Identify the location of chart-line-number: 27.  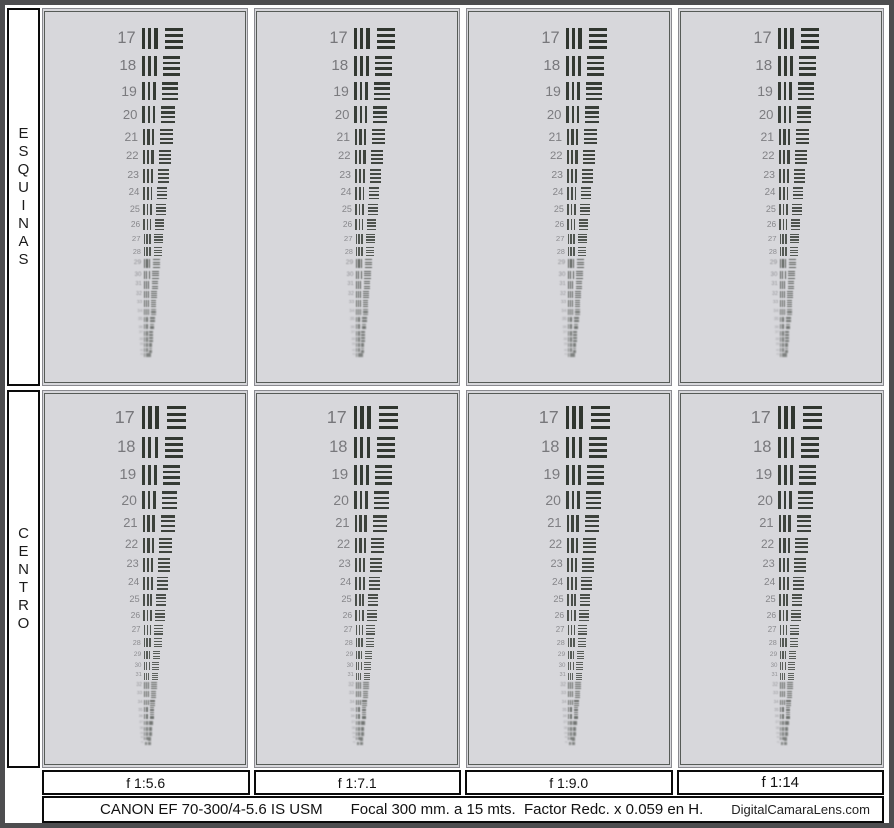
(348, 629).